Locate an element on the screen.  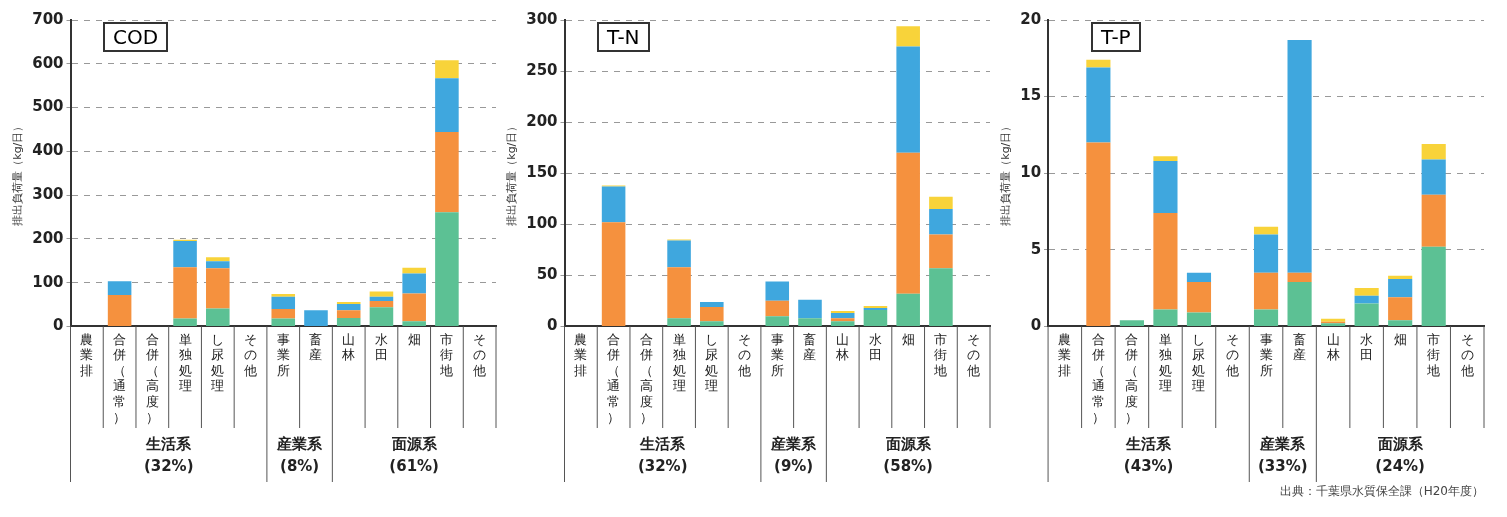
chart-title: COD is located at coordinates (136, 37).